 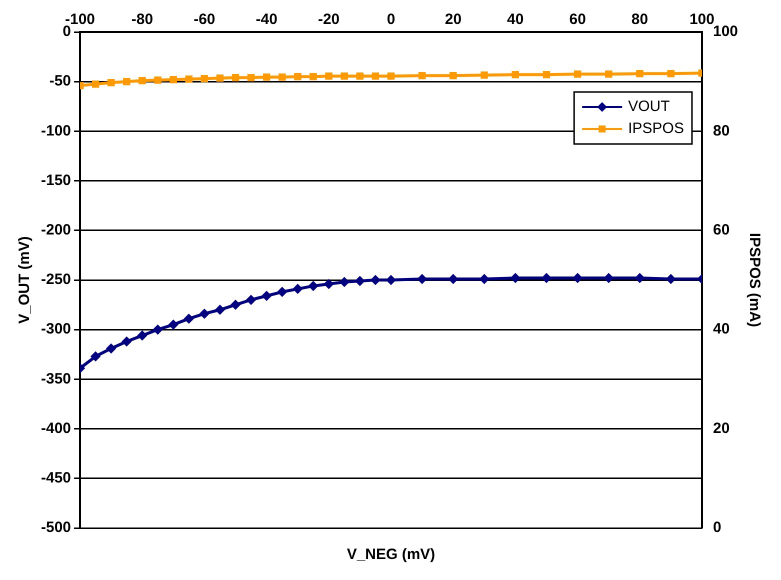 I want to click on y-tick-label: -300, so click(x=56, y=329).